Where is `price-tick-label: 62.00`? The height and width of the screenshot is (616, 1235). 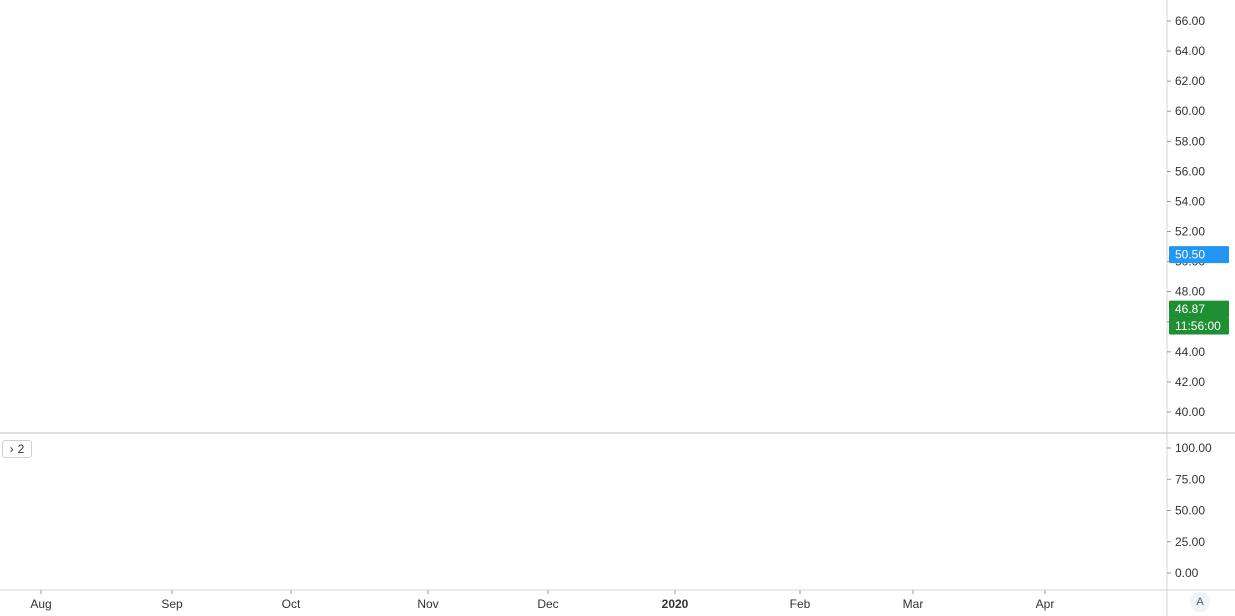 price-tick-label: 62.00 is located at coordinates (1190, 81).